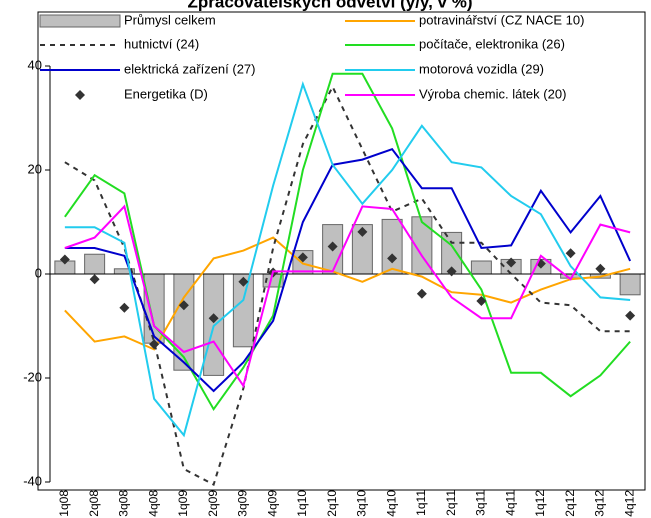  What do you see at coordinates (35, 64) in the screenshot?
I see `y-tick-label: 40` at bounding box center [35, 64].